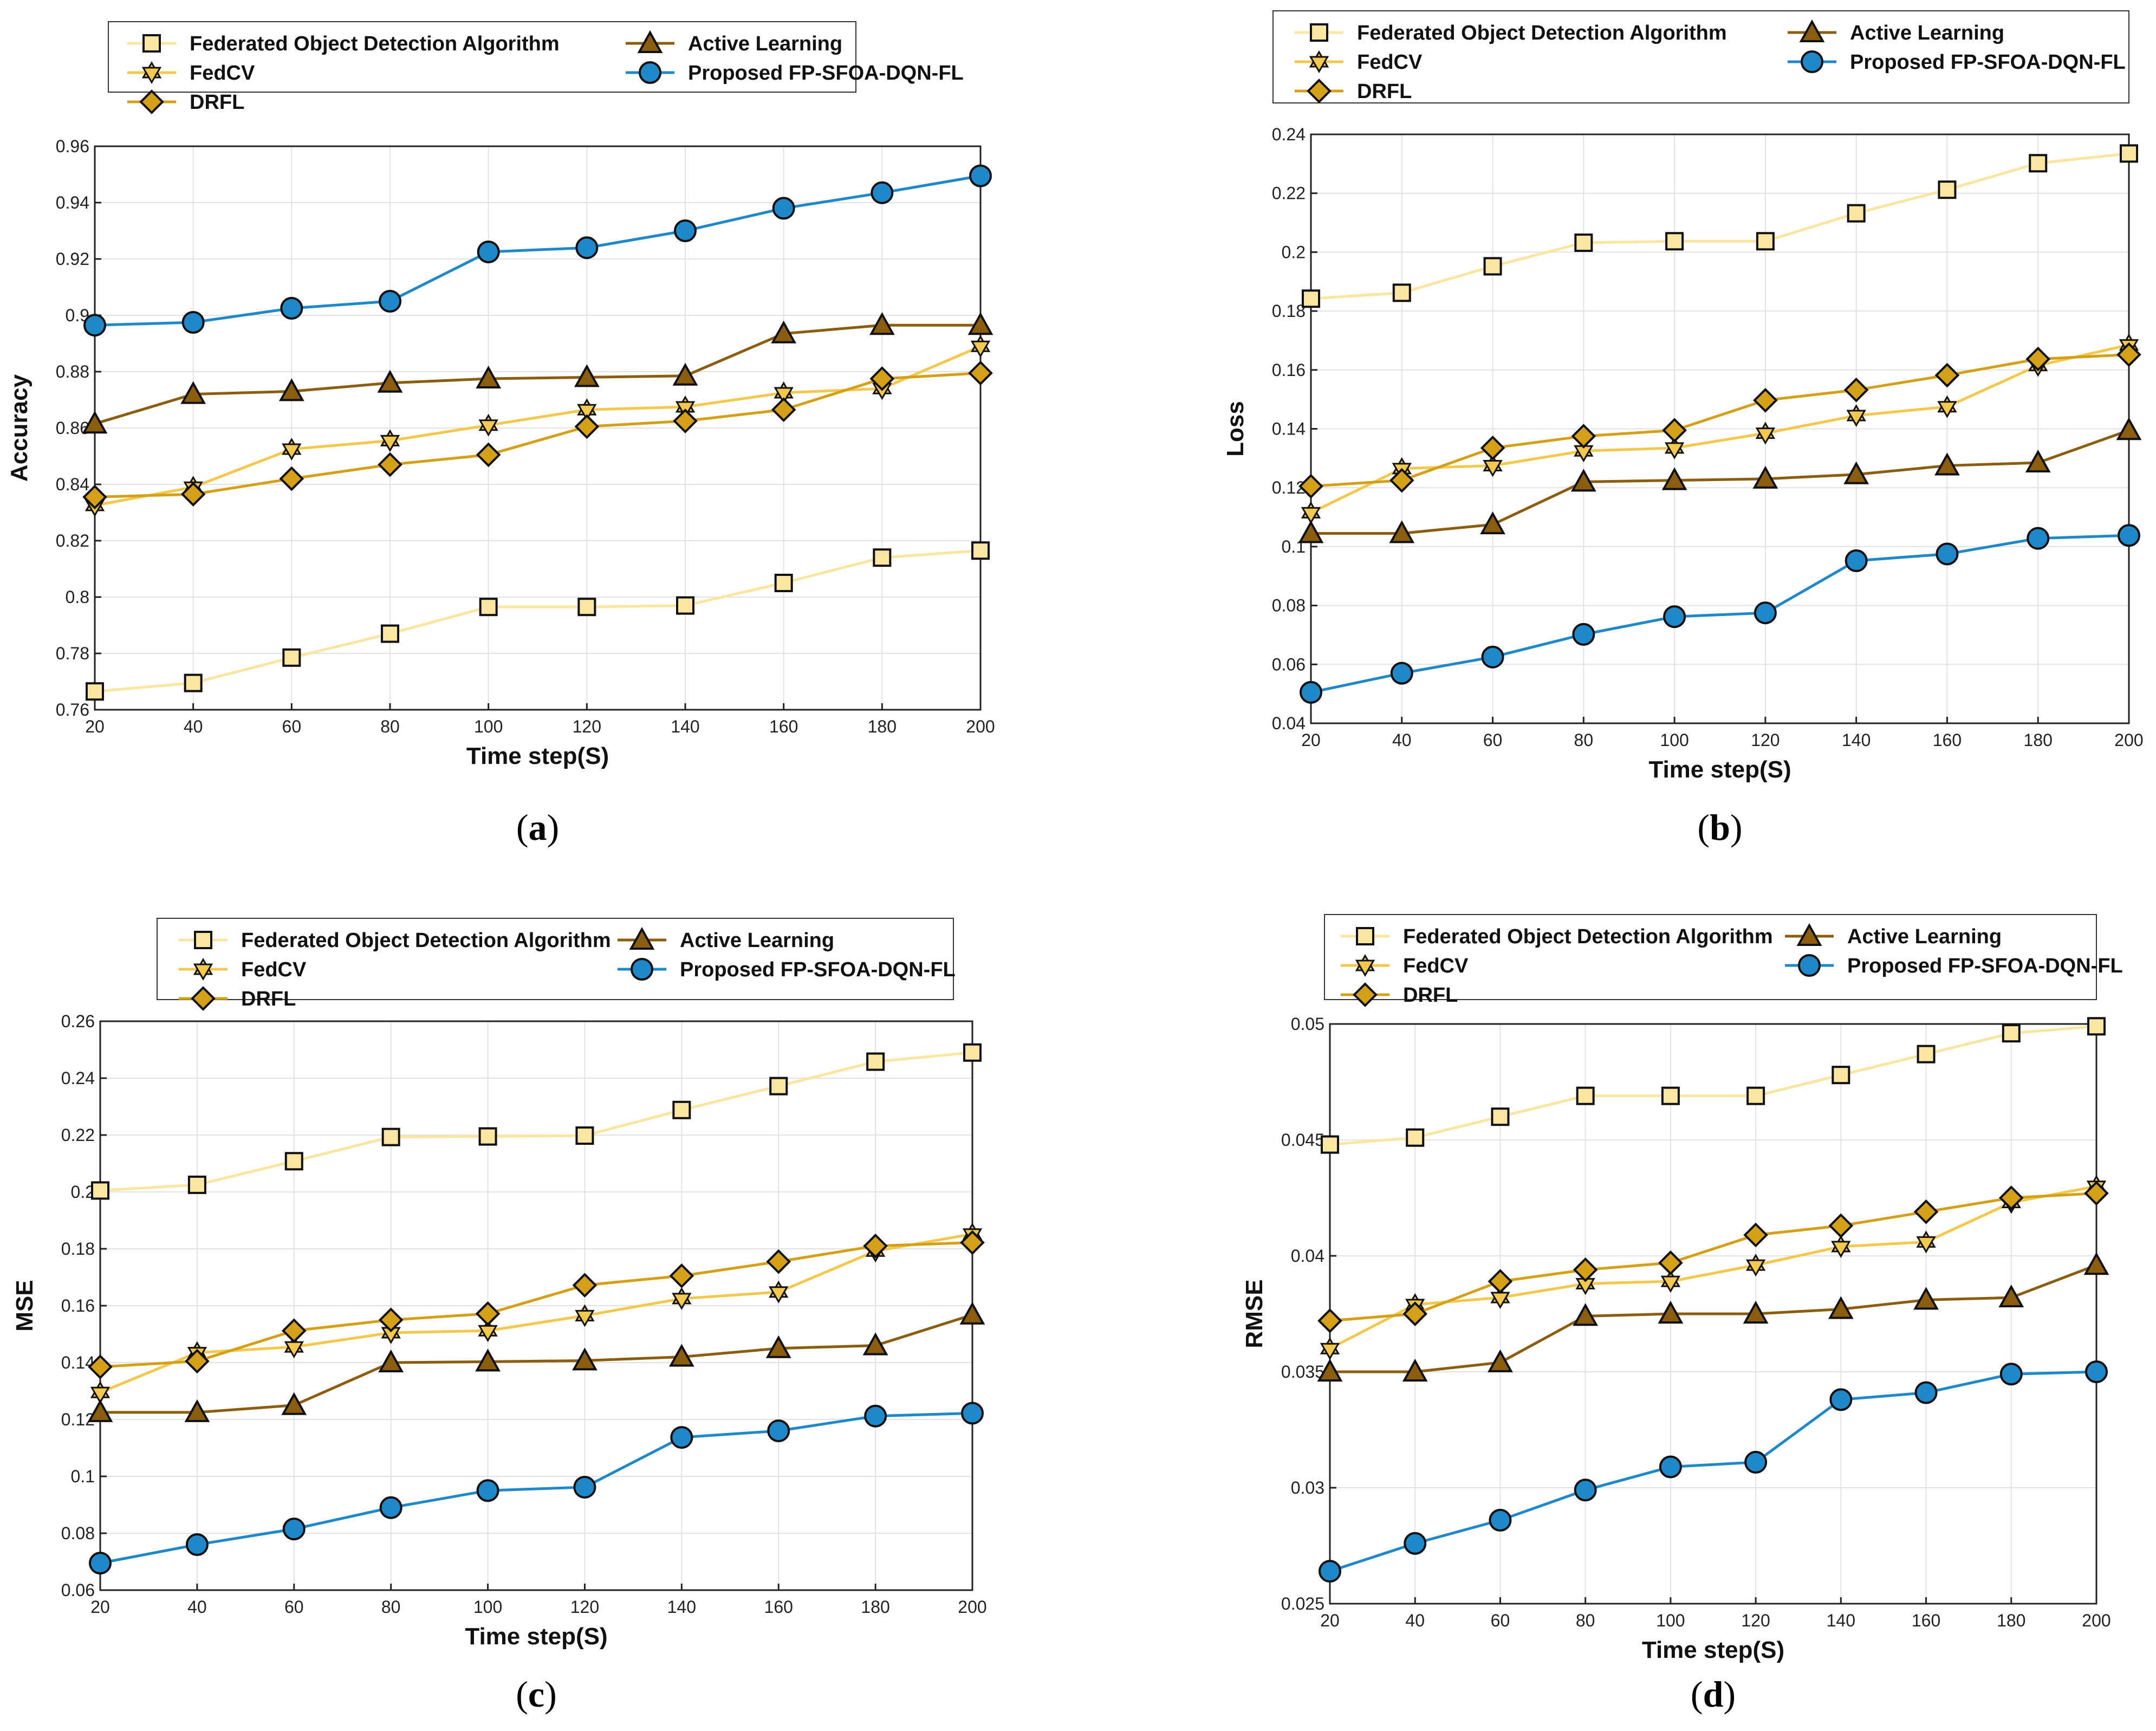 This screenshot has height=1731, width=2156. I want to click on caption-letter: c, so click(536, 1694).